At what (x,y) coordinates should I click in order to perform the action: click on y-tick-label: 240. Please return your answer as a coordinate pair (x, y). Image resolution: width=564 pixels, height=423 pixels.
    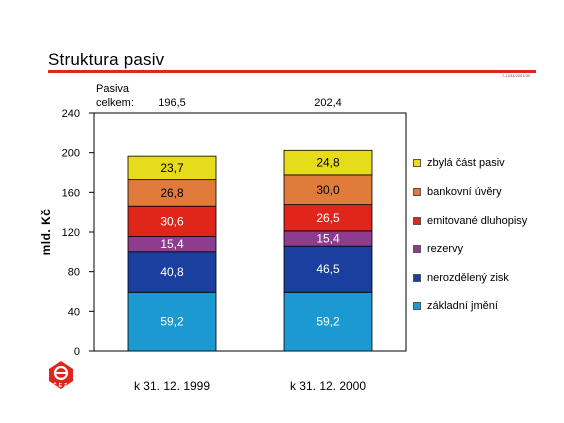
    Looking at the image, I should click on (71, 114).